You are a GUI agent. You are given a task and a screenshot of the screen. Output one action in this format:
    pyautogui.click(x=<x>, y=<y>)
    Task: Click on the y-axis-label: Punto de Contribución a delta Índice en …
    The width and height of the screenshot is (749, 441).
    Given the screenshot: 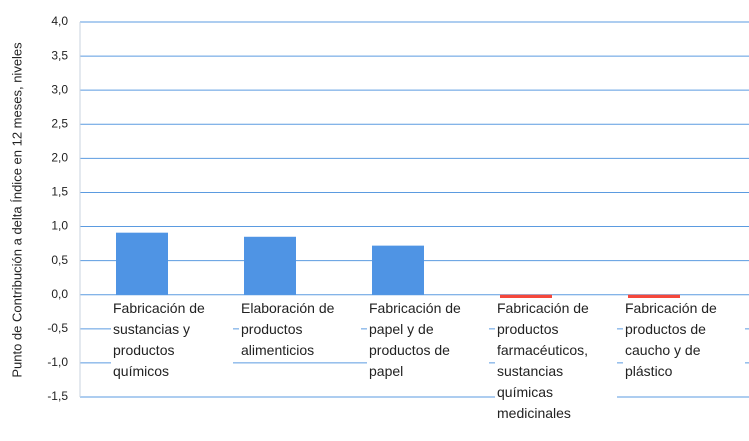 What is the action you would take?
    pyautogui.click(x=16, y=210)
    